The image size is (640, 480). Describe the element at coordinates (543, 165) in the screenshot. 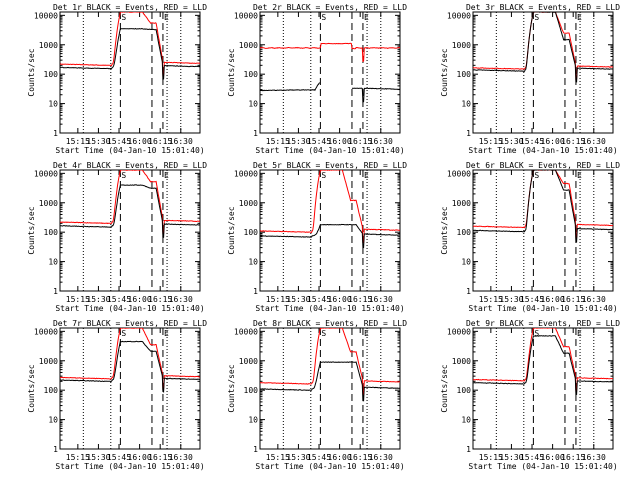

I see `panel-title: Det 6r BLACK = Events, RED = LLD` at that location.